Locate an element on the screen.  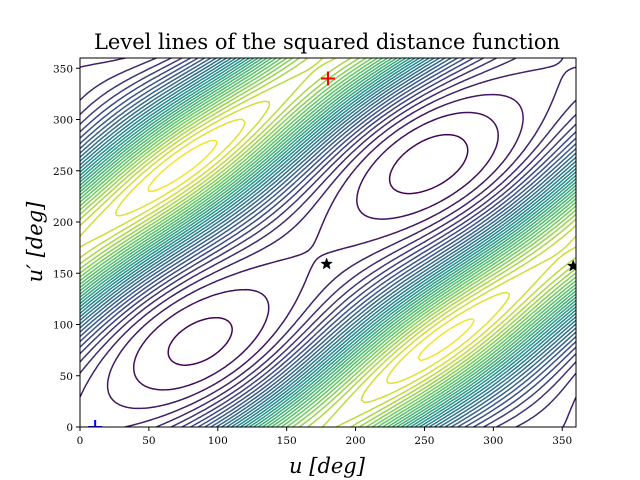
x-tick-label: 100 is located at coordinates (218, 441).